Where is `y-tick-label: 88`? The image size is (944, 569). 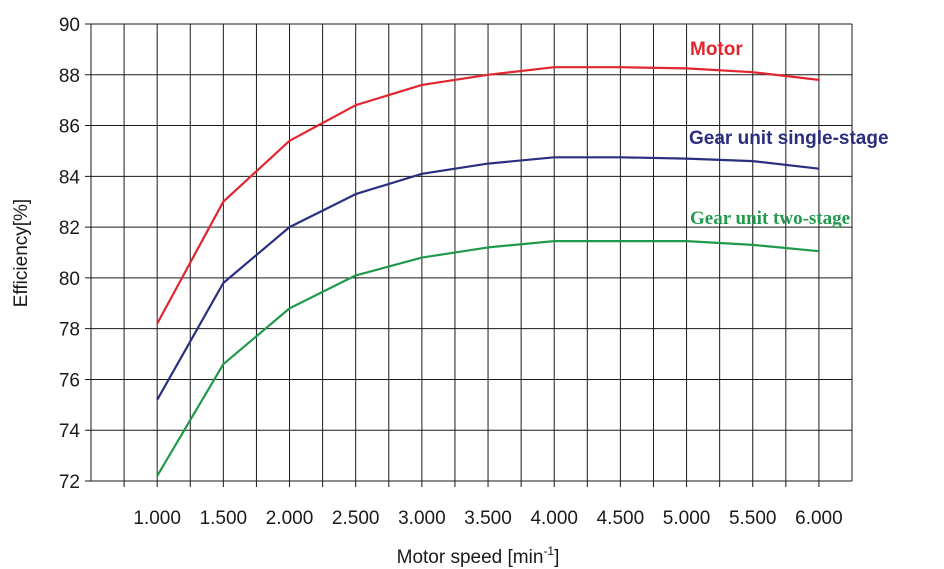 y-tick-label: 88 is located at coordinates (69, 76).